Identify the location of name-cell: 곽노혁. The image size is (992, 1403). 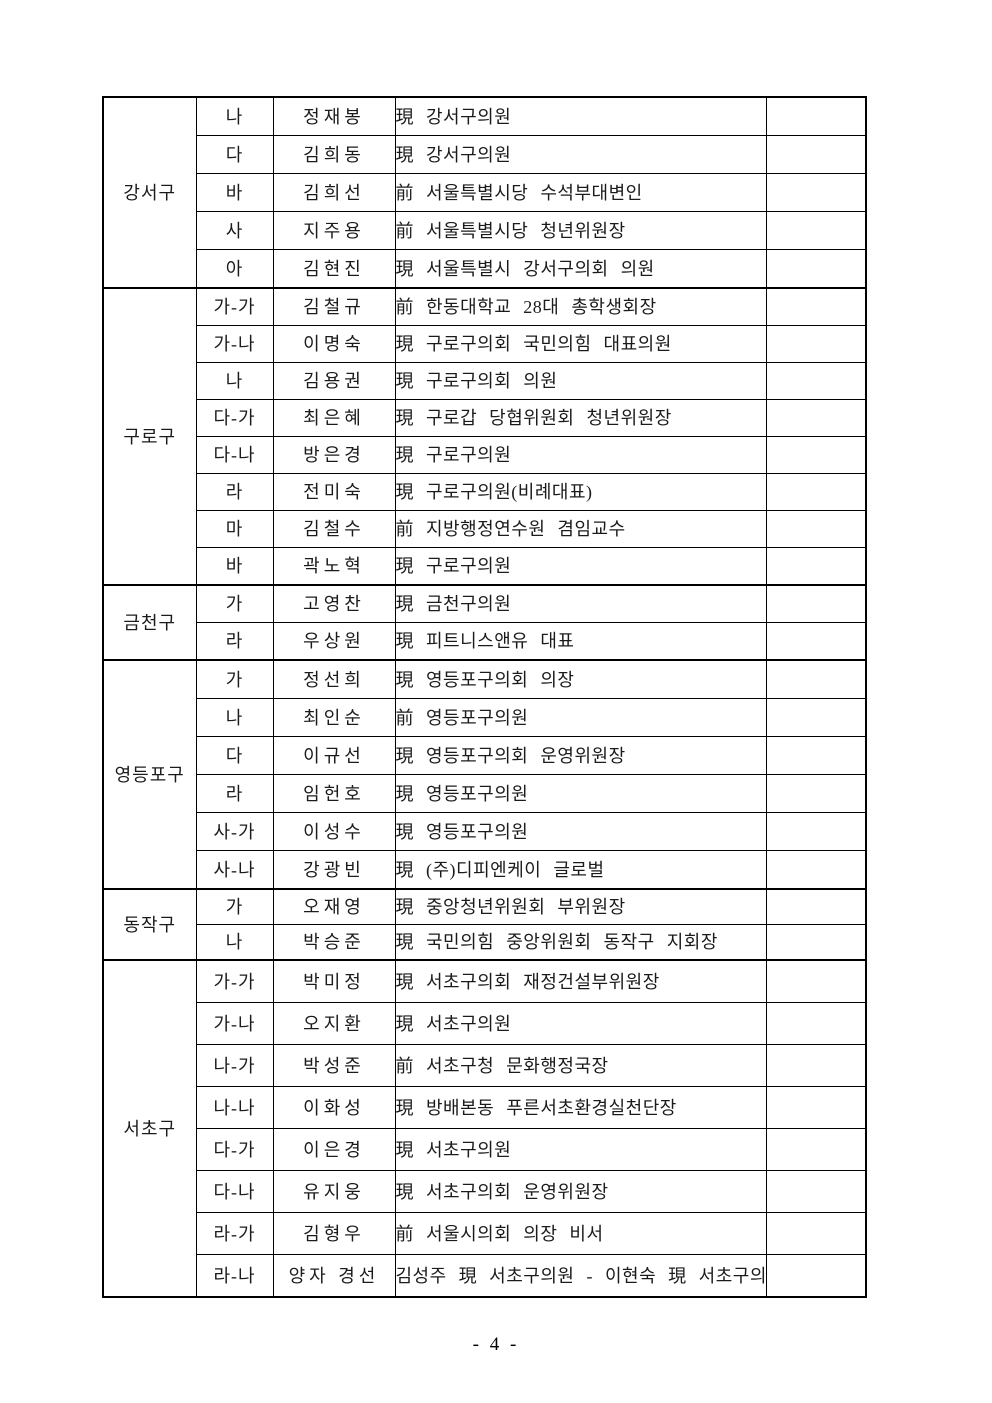
(334, 566).